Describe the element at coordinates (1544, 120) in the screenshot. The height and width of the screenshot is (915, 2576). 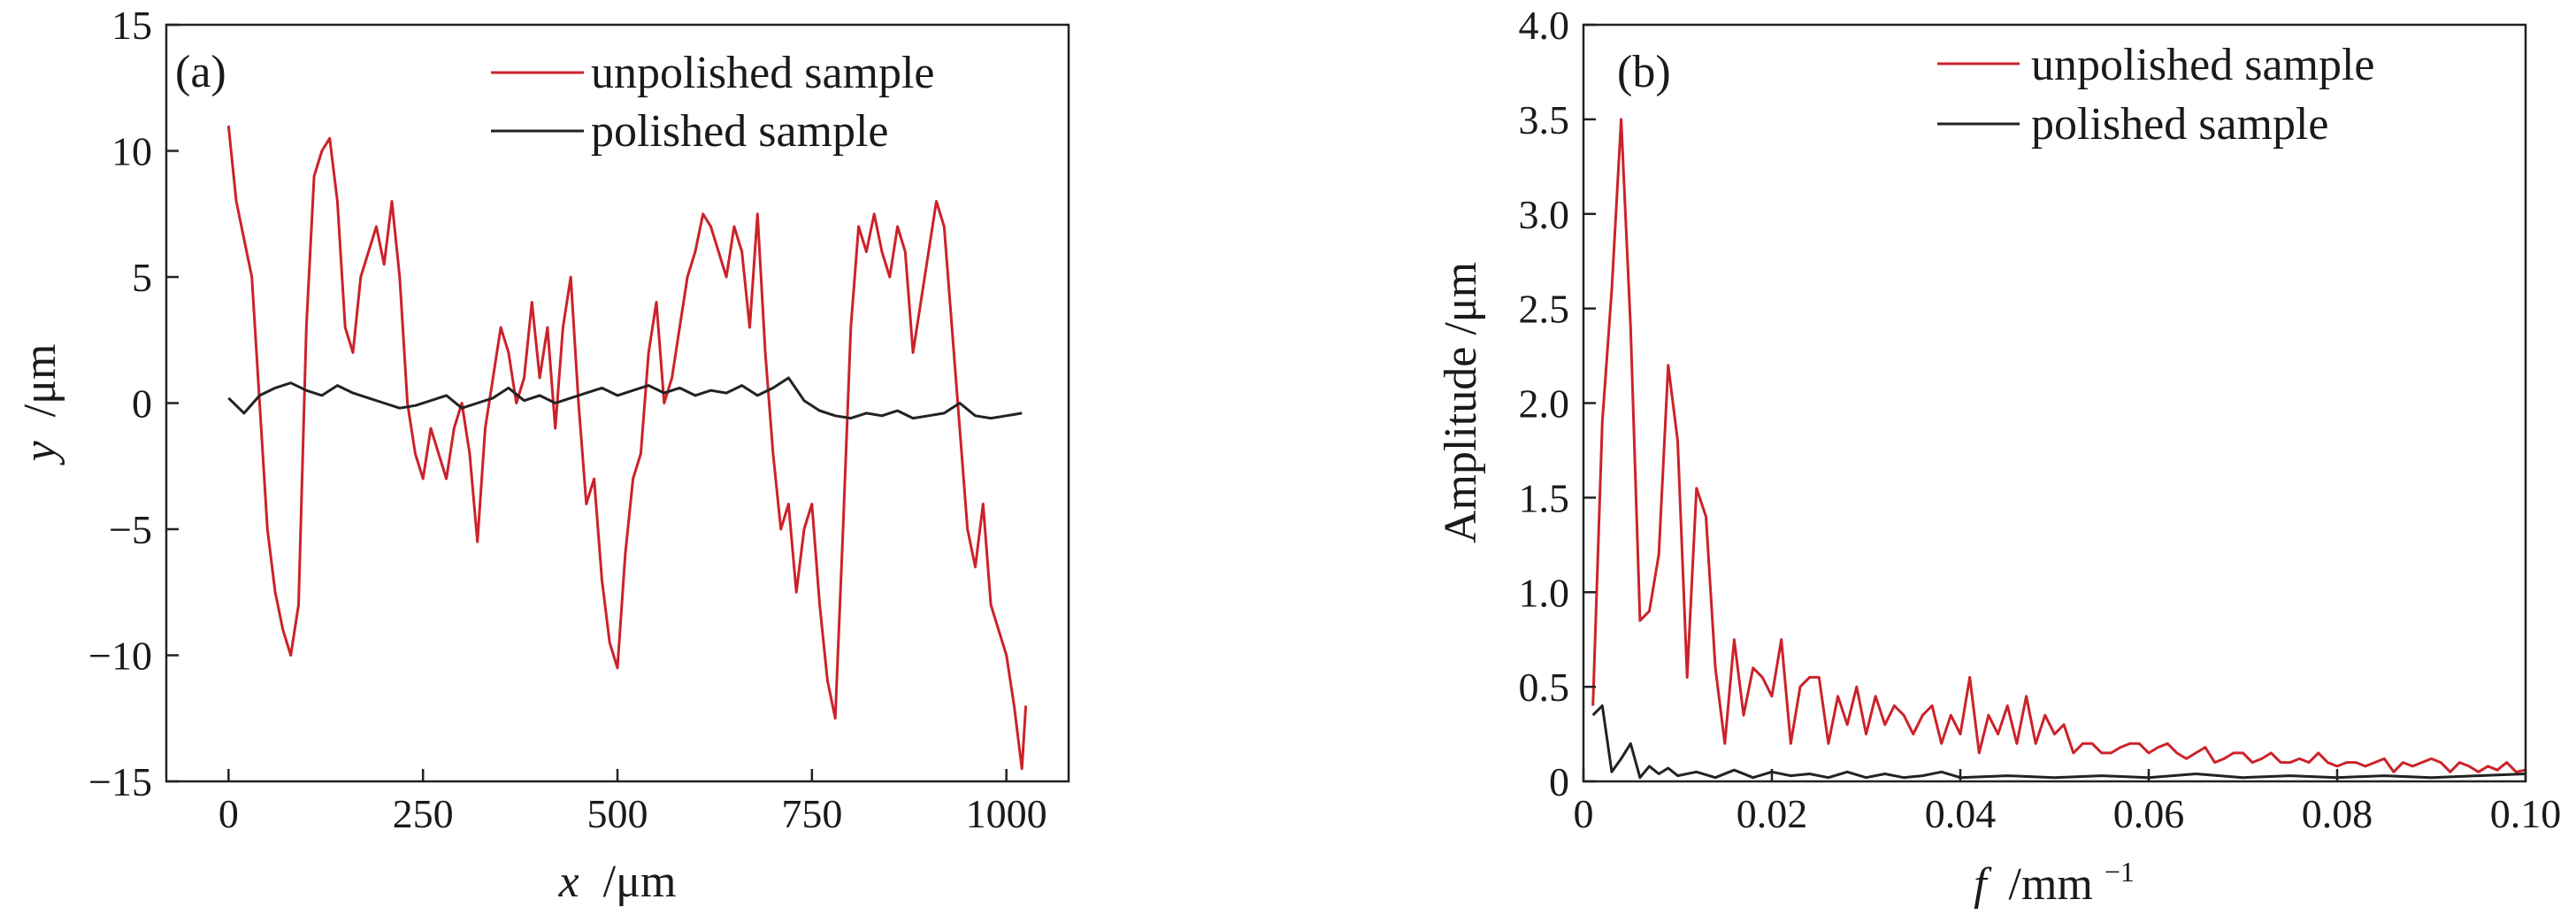
I see `y-tick-label-b-1: 3.5` at that location.